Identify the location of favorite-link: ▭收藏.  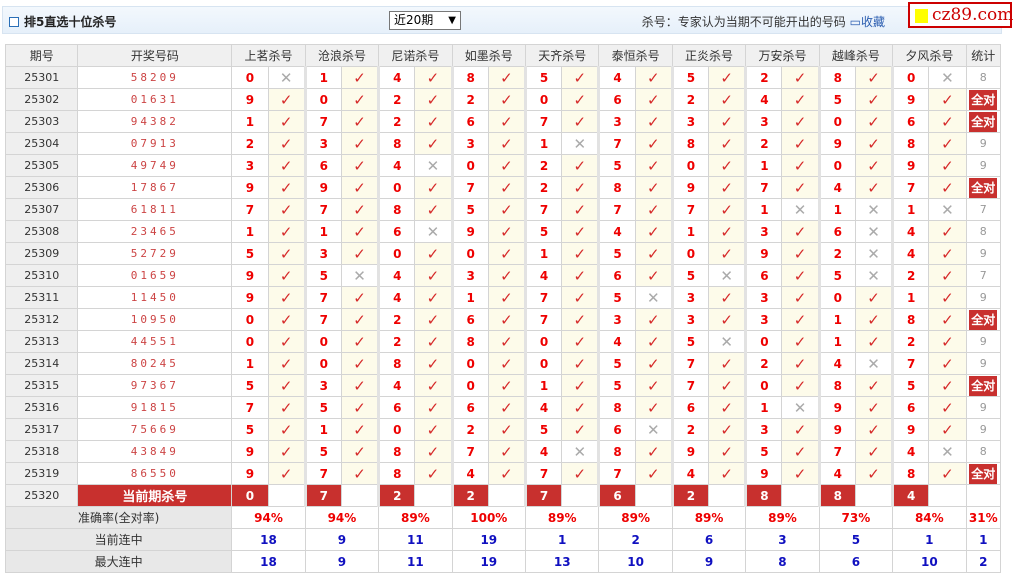
(867, 22).